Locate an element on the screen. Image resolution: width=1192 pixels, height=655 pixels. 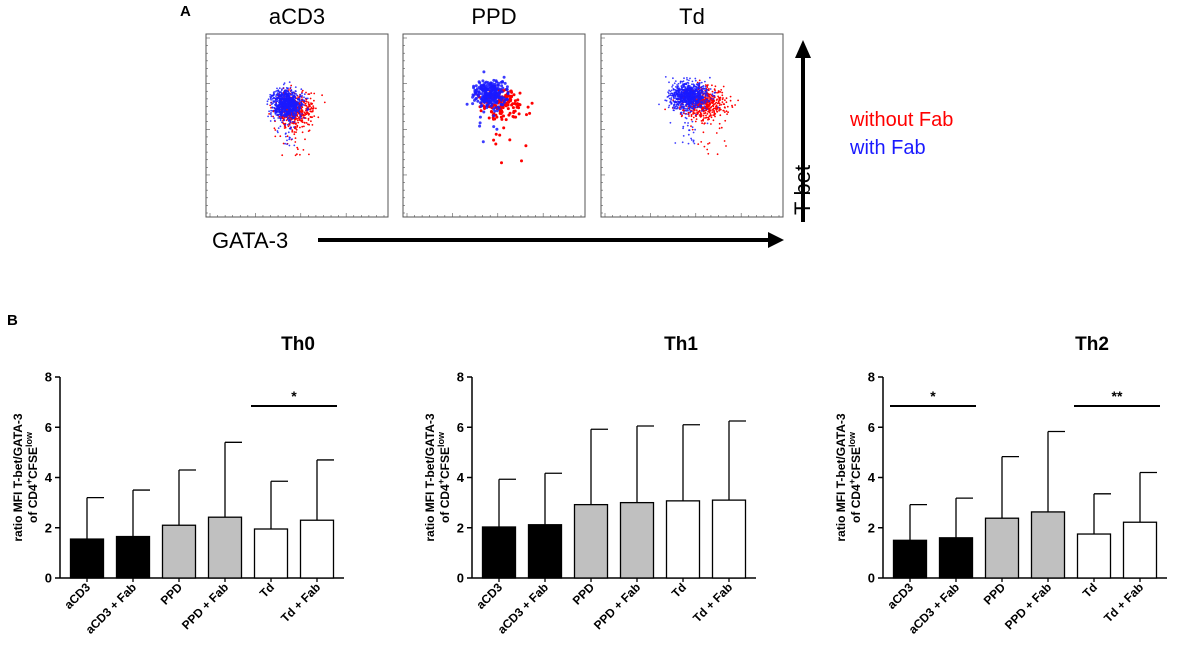
panel-a-label: A is located at coordinates (185, 11).